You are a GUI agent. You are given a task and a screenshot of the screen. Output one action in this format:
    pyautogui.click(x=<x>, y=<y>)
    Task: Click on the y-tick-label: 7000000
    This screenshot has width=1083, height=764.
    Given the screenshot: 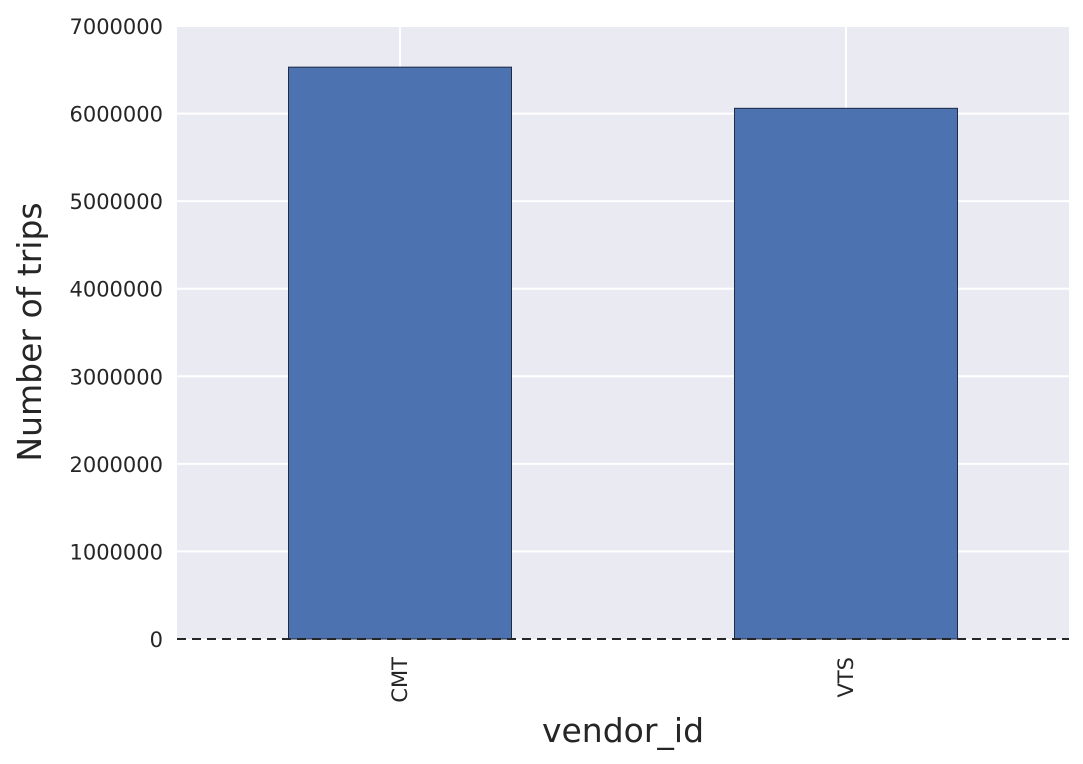 What is the action you would take?
    pyautogui.click(x=116, y=27)
    